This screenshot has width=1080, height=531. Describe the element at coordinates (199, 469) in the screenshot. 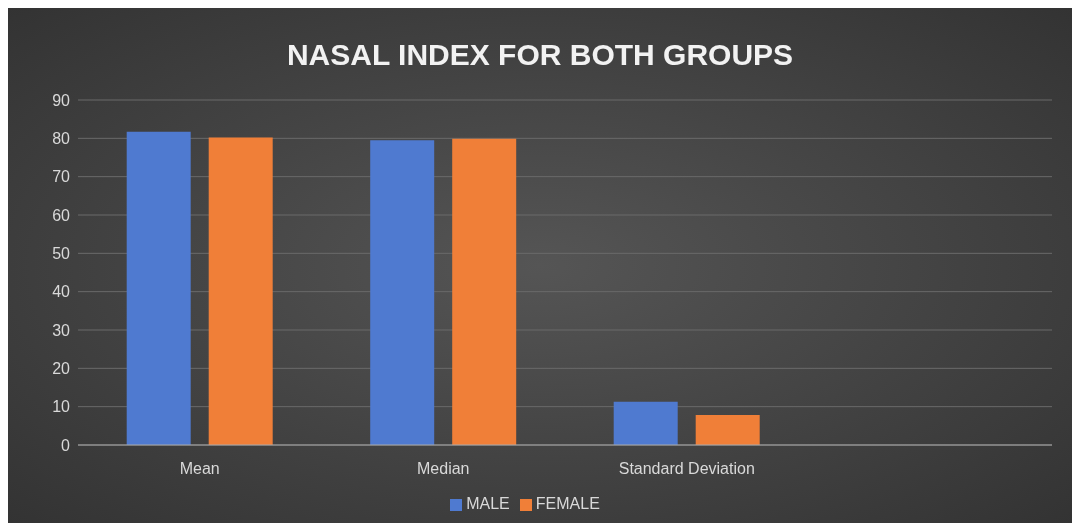

I see `x-tick-label: Mean` at that location.